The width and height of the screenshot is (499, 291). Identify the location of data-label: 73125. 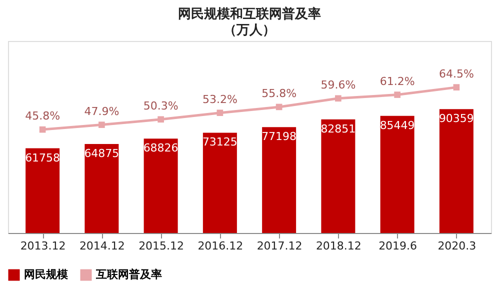
(220, 142).